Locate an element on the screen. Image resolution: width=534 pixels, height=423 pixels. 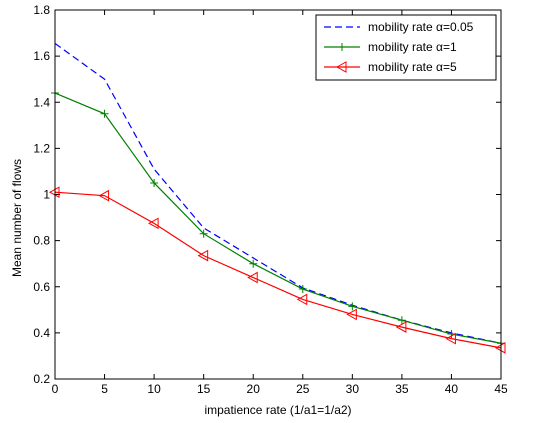
x-tick-label: 15 is located at coordinates (204, 389).